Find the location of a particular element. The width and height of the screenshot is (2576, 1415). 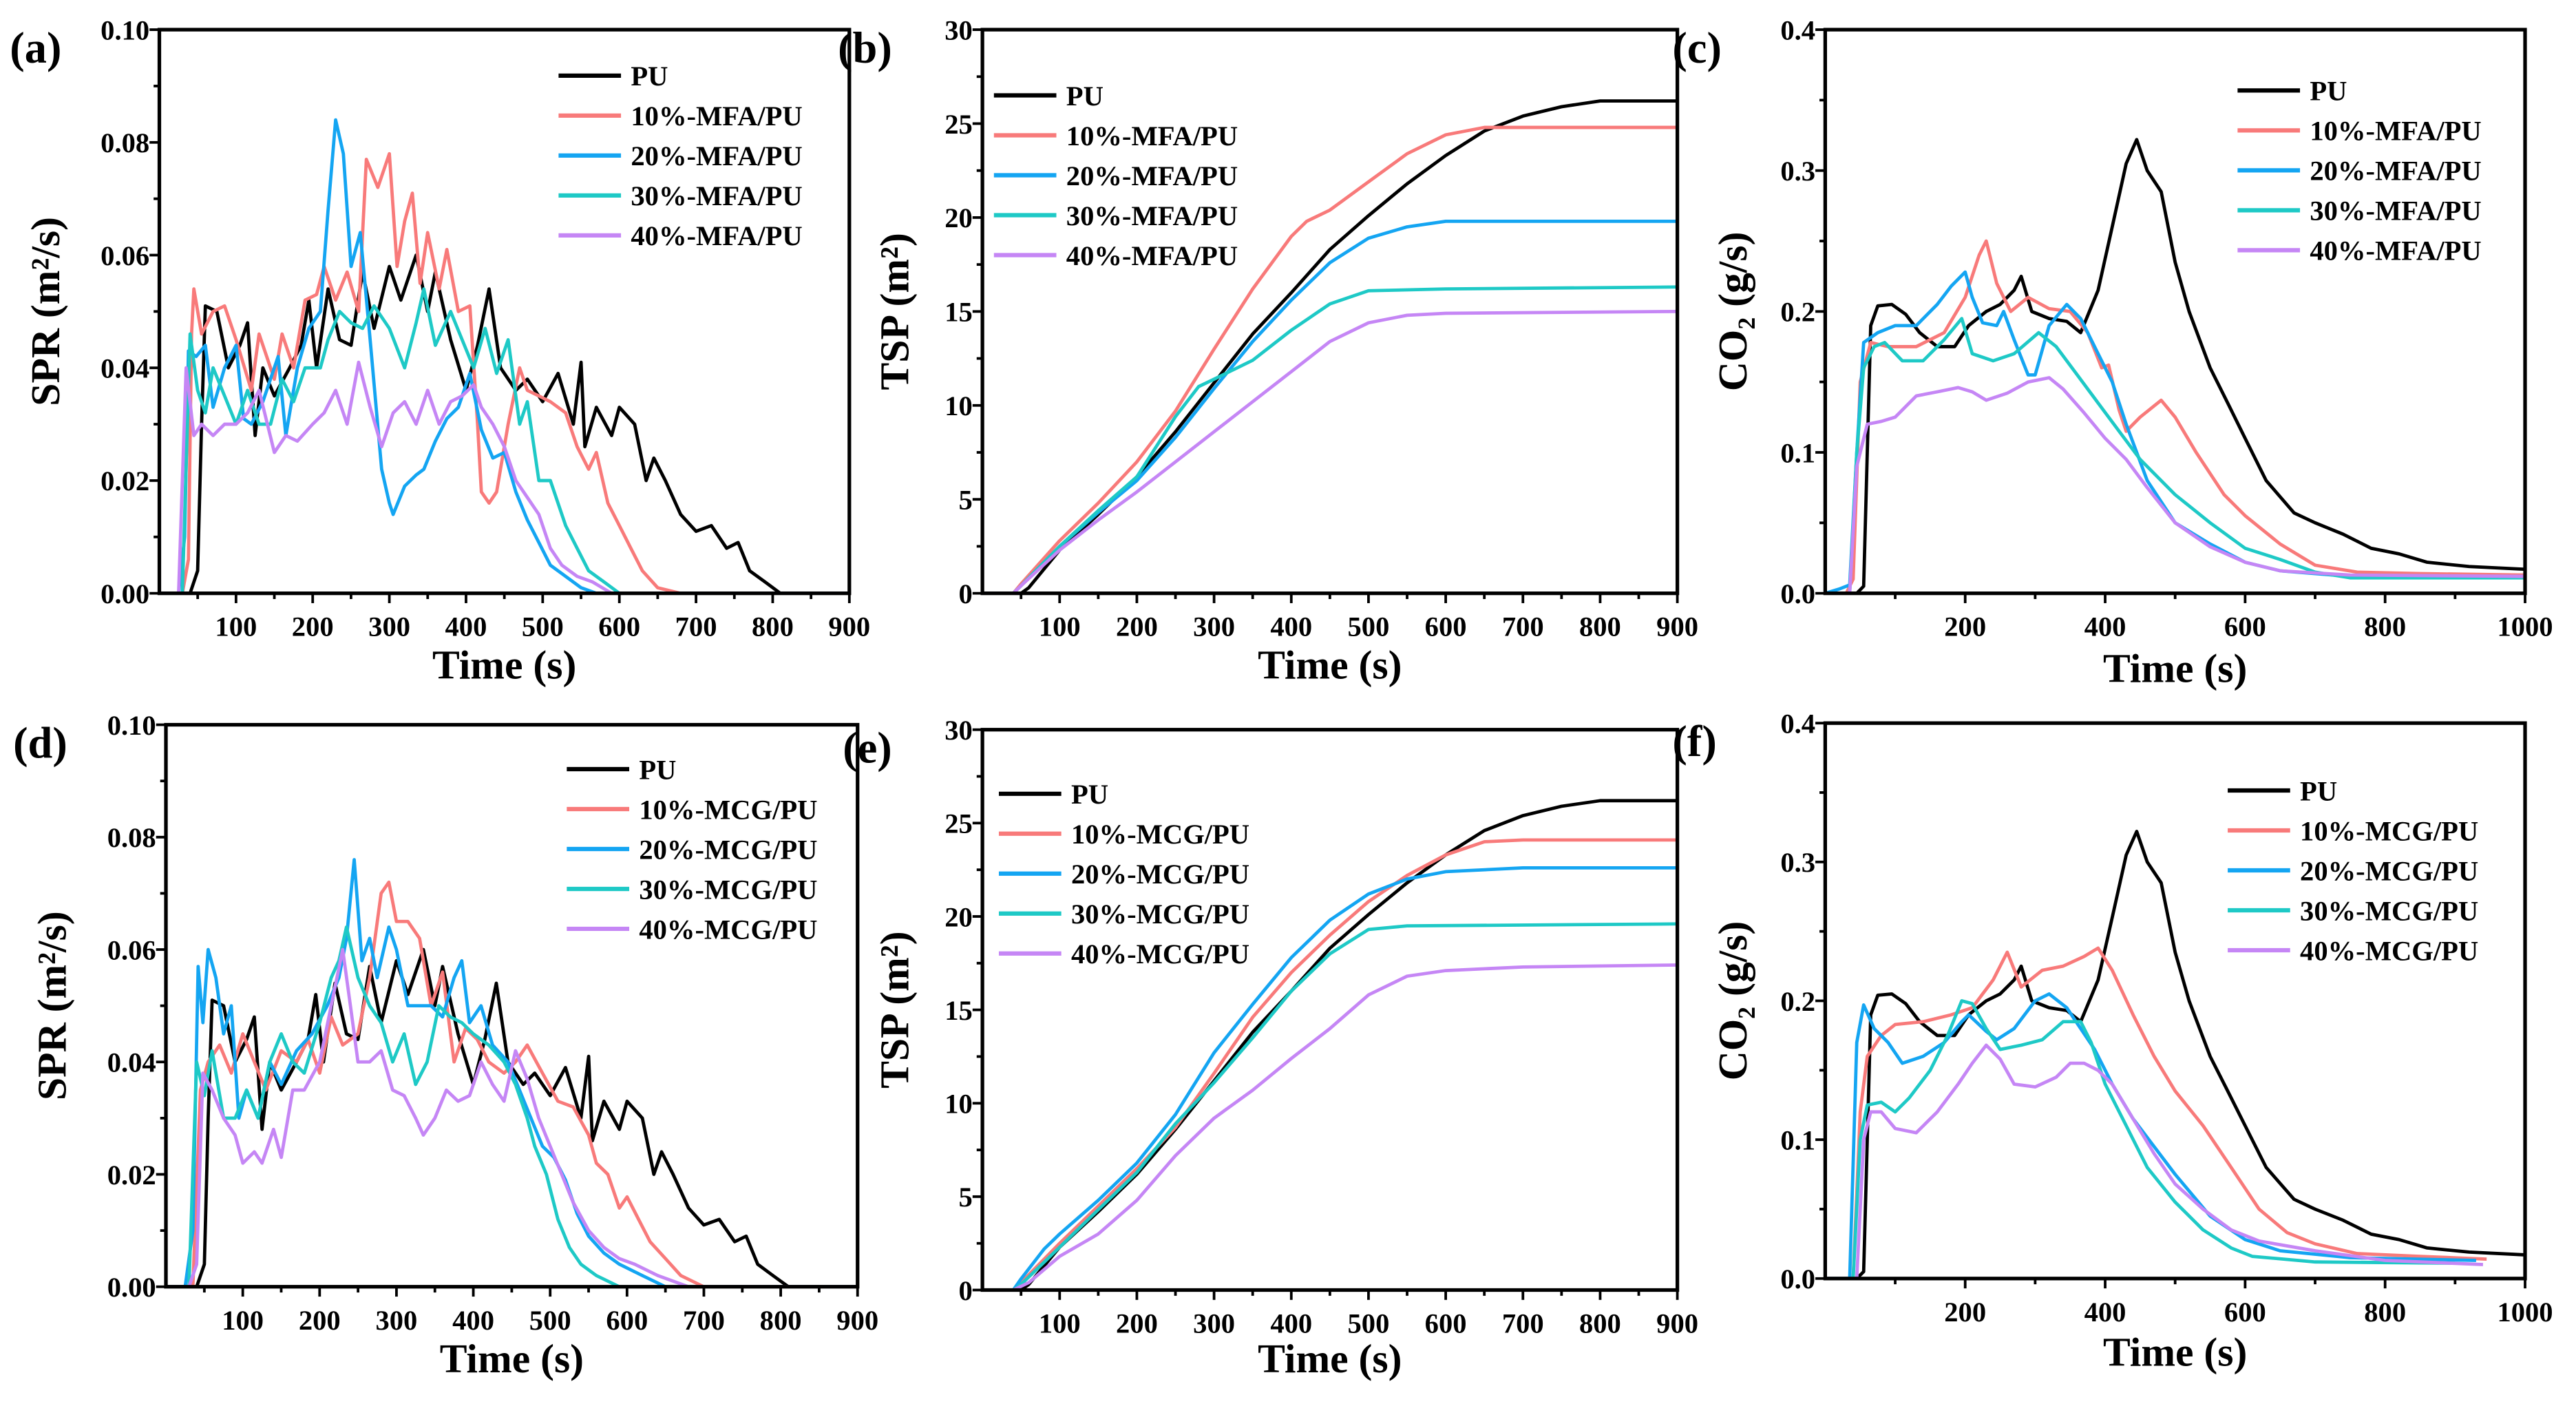

legend-label: 30%-MCG/PU is located at coordinates (2389, 911).